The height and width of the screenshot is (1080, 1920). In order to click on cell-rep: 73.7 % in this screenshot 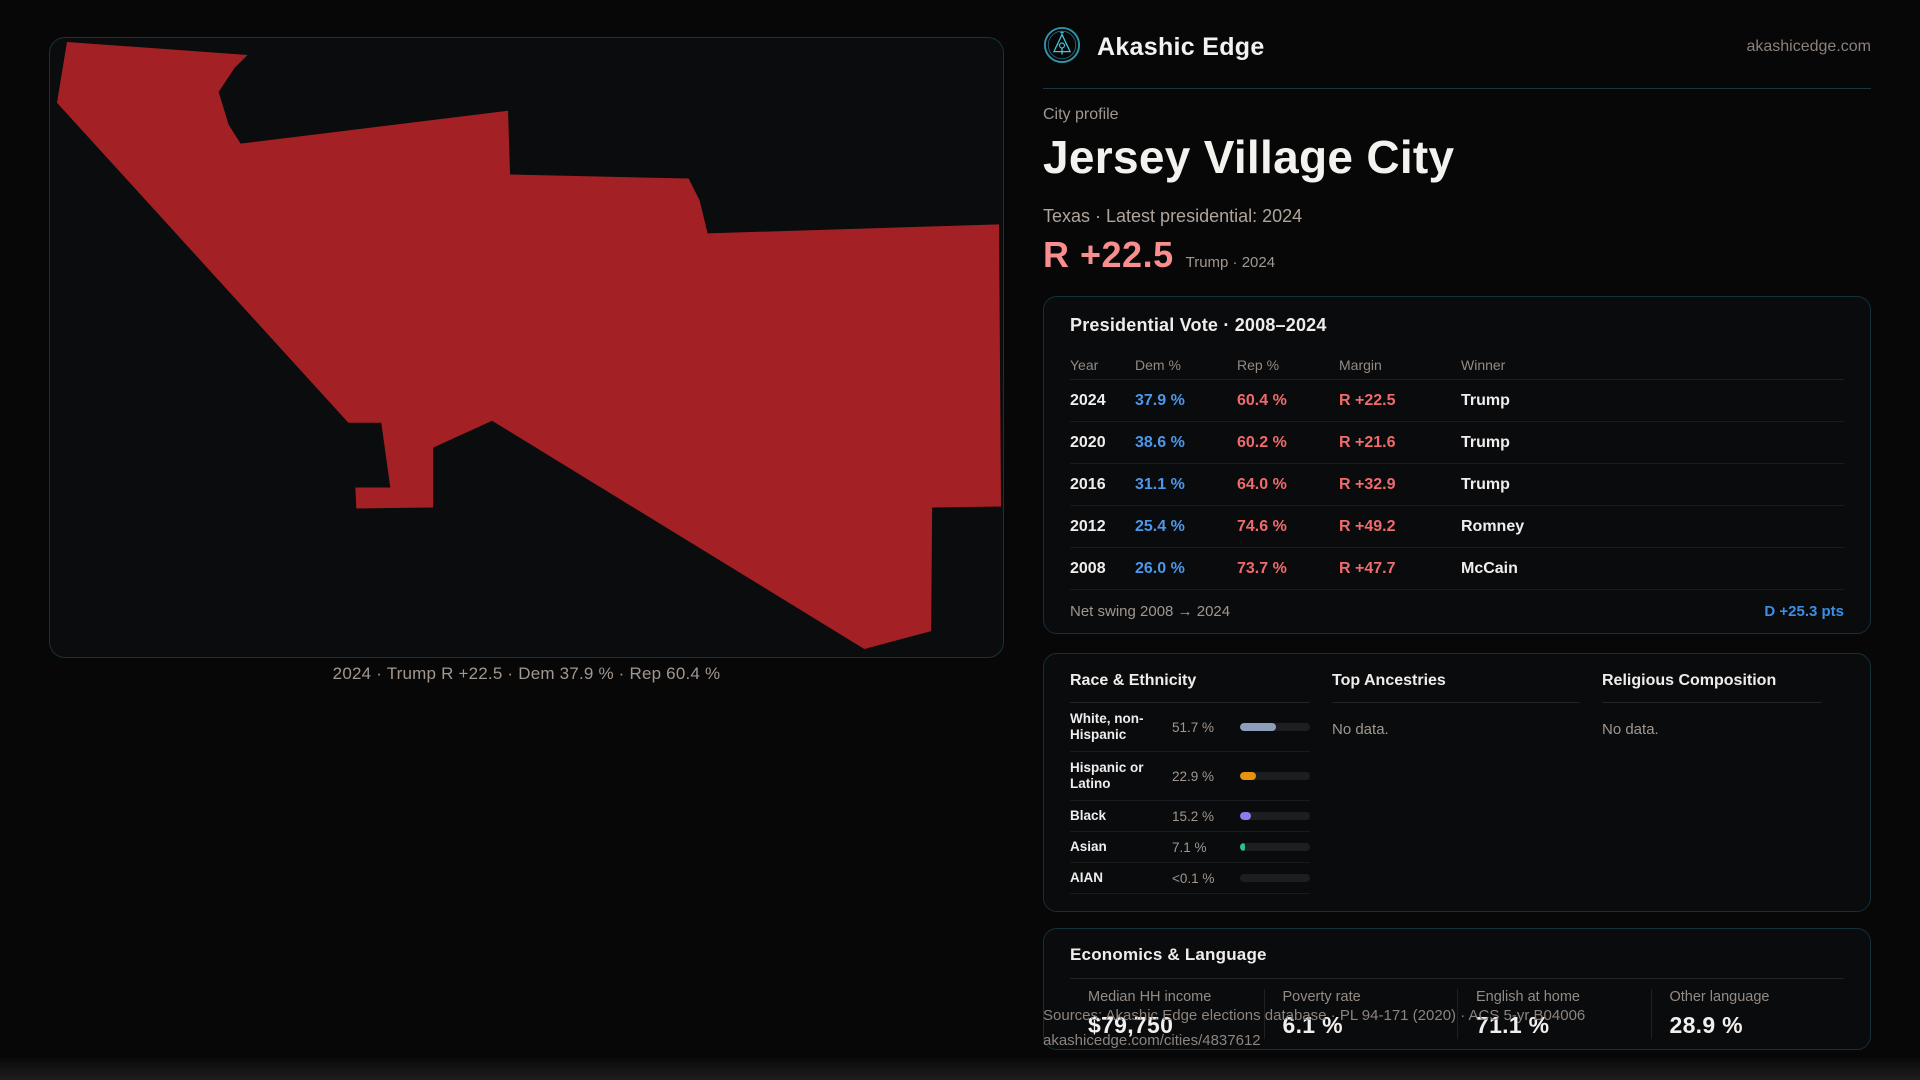, I will do `click(1262, 568)`.